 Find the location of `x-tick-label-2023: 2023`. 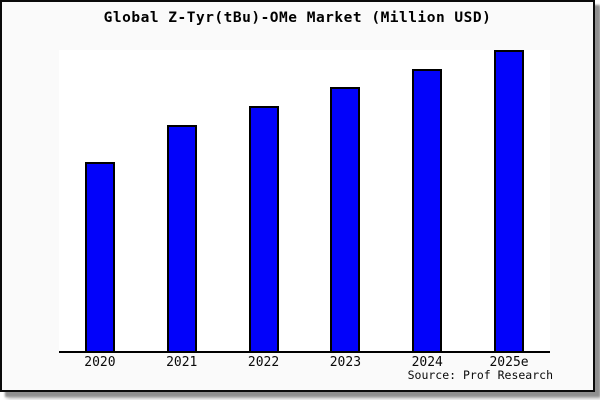

x-tick-label-2023: 2023 is located at coordinates (345, 362).